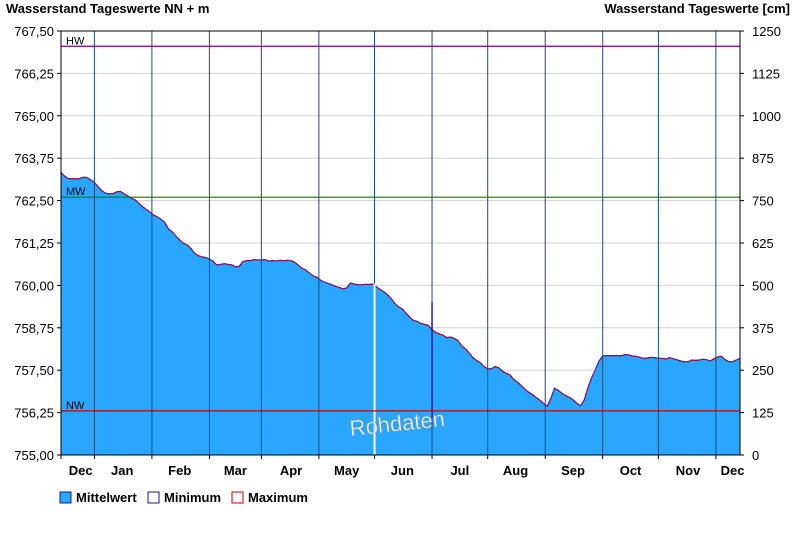 The height and width of the screenshot is (550, 800). I want to click on month-label: May, so click(347, 470).